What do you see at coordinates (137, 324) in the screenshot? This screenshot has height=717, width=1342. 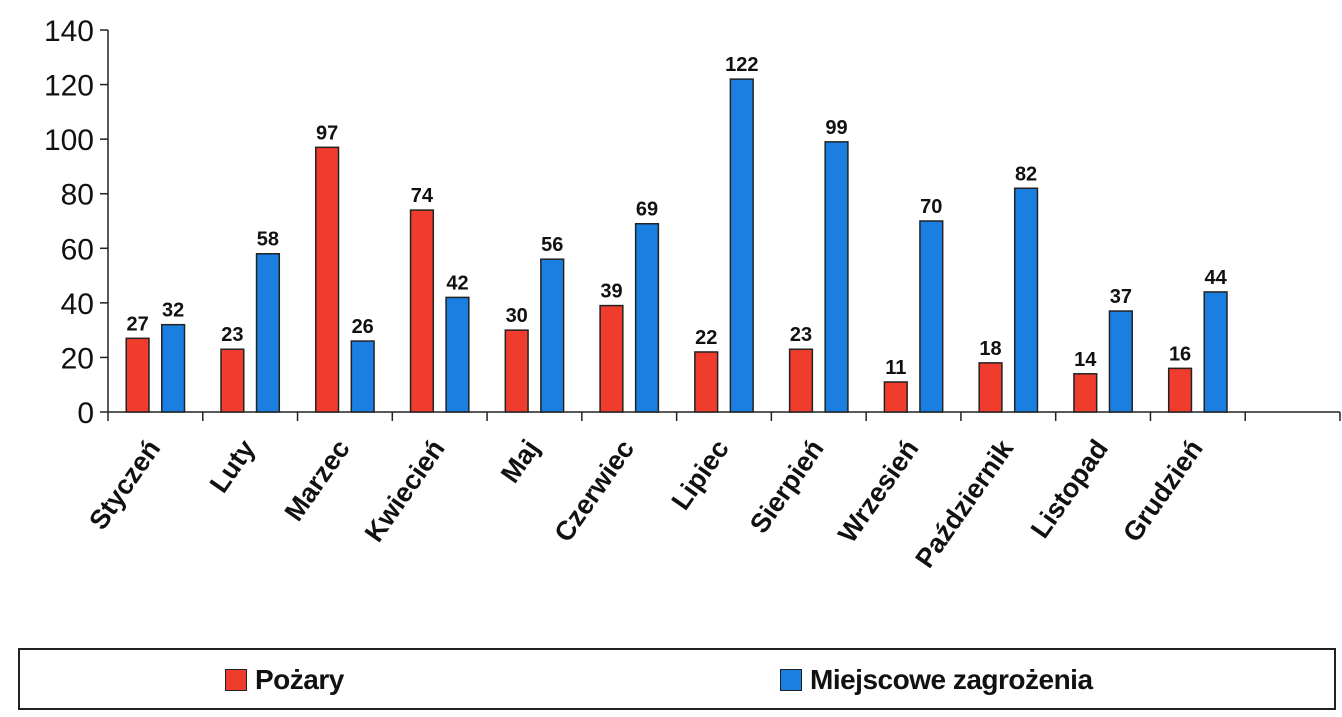 I see `data-label: 27` at bounding box center [137, 324].